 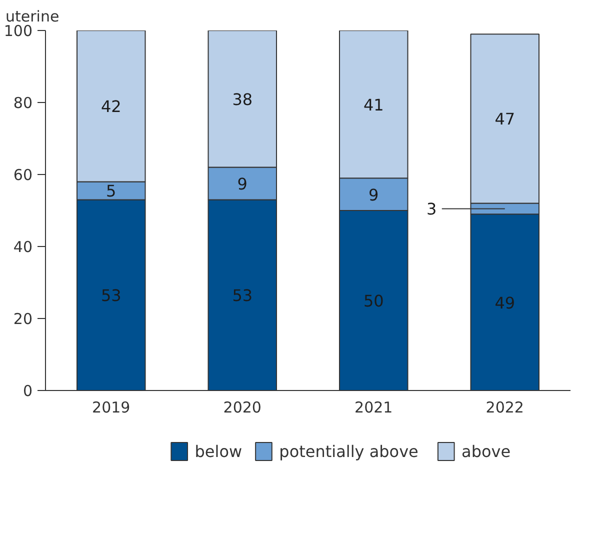 What do you see at coordinates (242, 99) in the screenshot?
I see `data-label: 38` at bounding box center [242, 99].